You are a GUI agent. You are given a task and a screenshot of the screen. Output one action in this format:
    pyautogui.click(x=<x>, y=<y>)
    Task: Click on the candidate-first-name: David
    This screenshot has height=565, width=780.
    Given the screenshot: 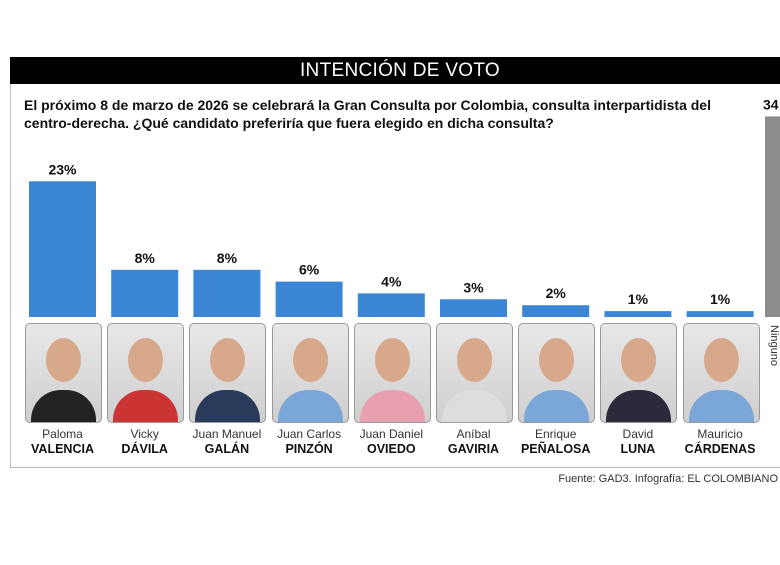 What is the action you would take?
    pyautogui.click(x=638, y=434)
    